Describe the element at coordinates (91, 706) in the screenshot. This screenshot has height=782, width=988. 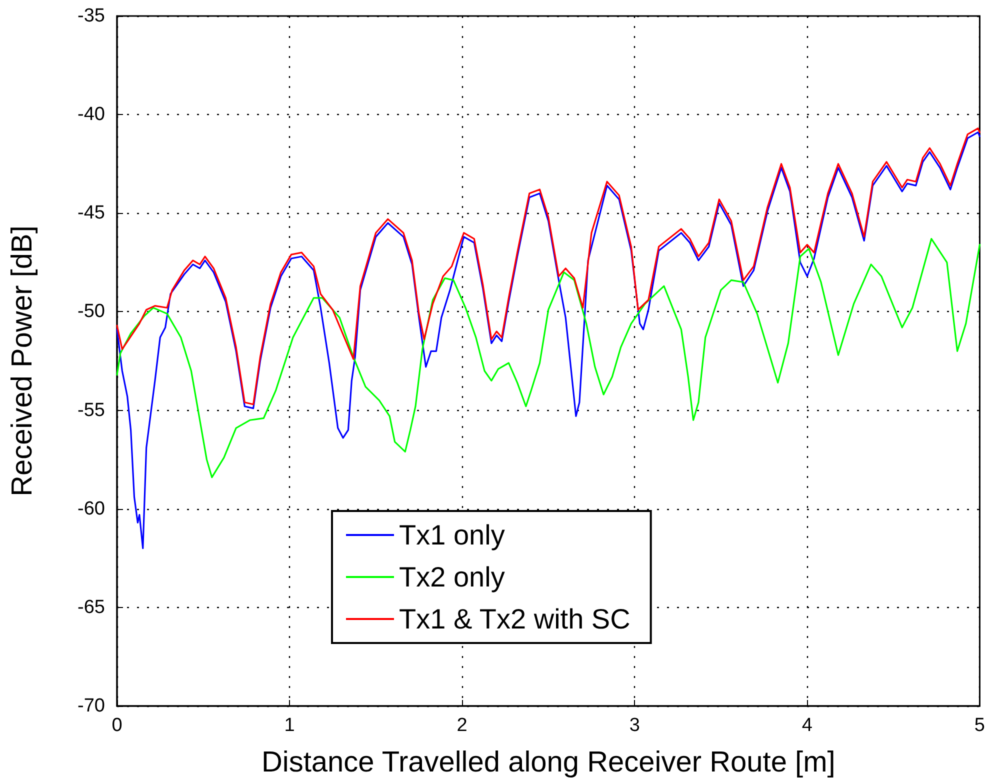
I see `y-tick-label: -70` at that location.